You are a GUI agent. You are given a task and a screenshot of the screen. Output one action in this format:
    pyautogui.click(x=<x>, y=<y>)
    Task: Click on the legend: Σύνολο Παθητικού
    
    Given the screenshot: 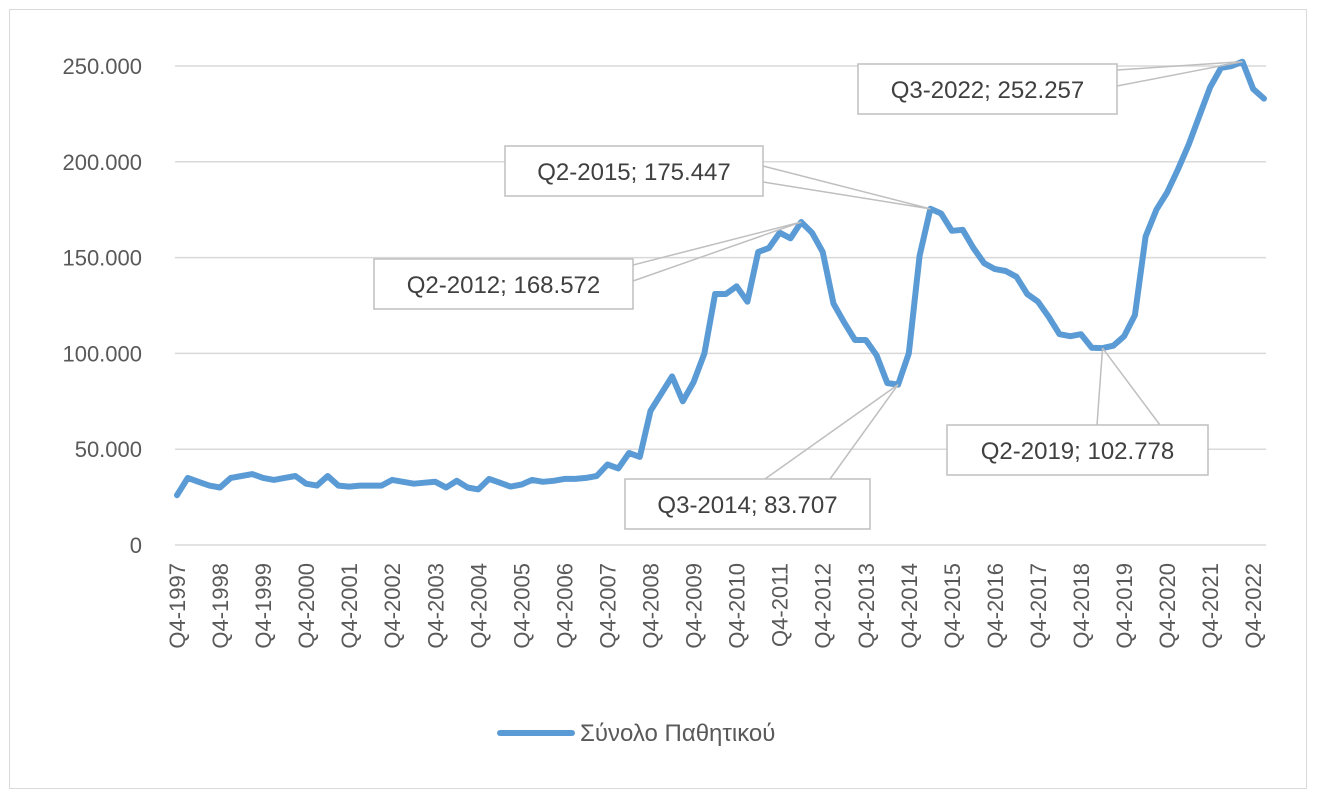 What is the action you would take?
    pyautogui.click(x=636, y=733)
    